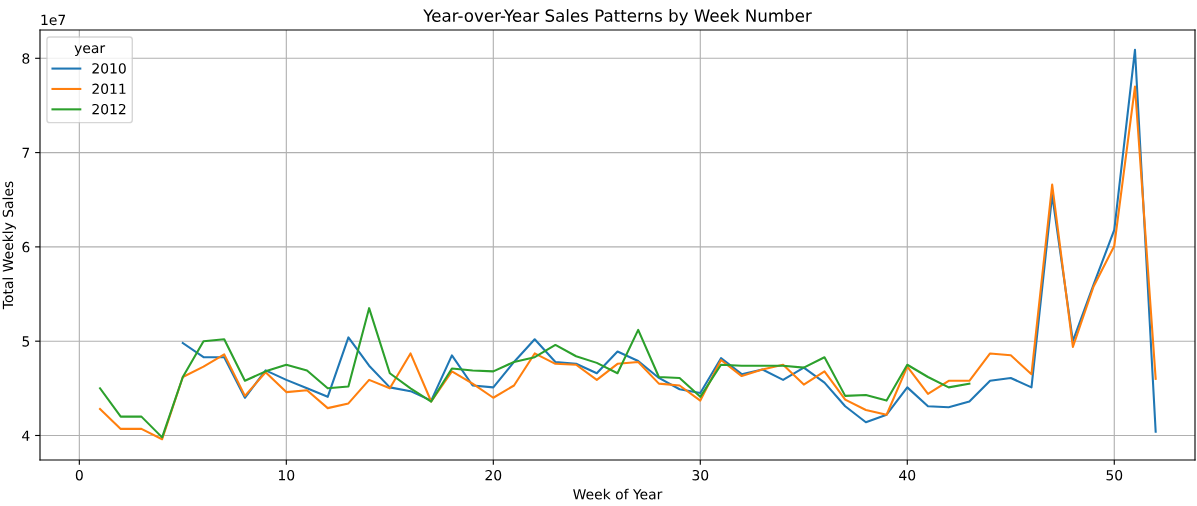  What do you see at coordinates (109, 68) in the screenshot?
I see `legend-label: 2010` at bounding box center [109, 68].